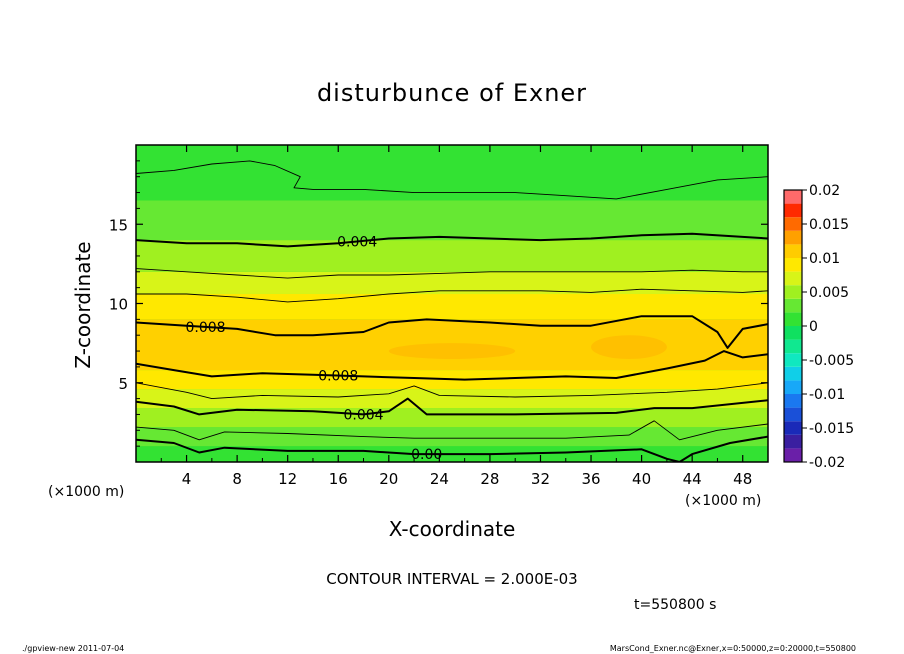 The width and height of the screenshot is (904, 654). I want to click on x-tick-label-7: 32, so click(540, 479).